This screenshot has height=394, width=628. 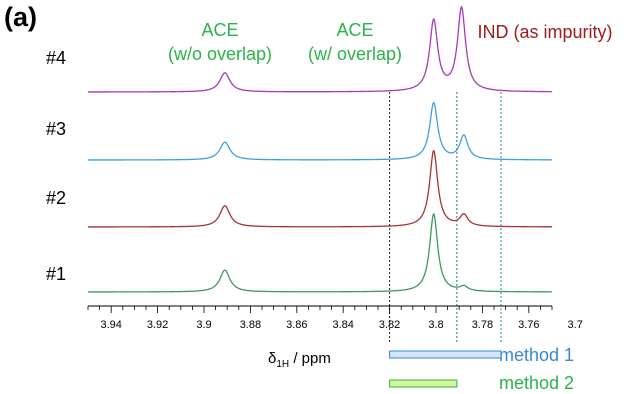 What do you see at coordinates (575, 325) in the screenshot?
I see `x-tick-label: 3.7` at bounding box center [575, 325].